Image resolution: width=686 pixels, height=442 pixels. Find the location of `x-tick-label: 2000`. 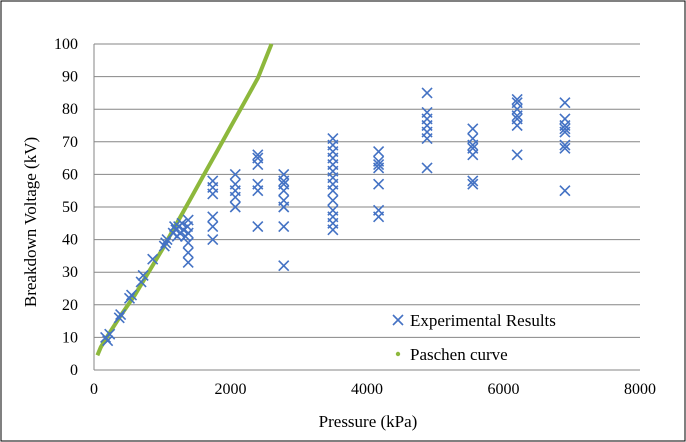

x-tick-label: 2000 is located at coordinates (231, 389).